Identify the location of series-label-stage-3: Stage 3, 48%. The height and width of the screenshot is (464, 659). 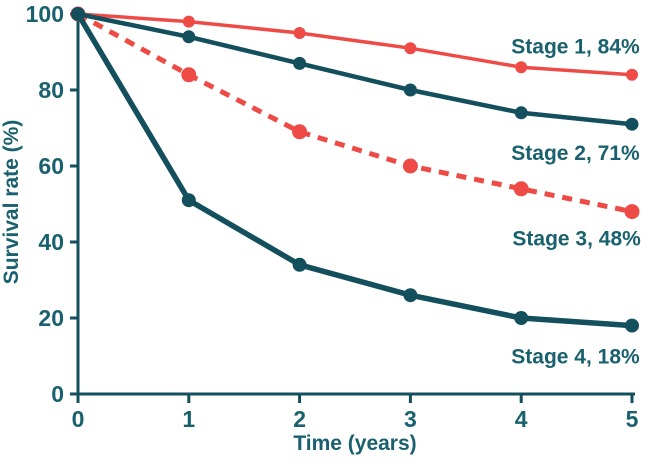
(576, 239).